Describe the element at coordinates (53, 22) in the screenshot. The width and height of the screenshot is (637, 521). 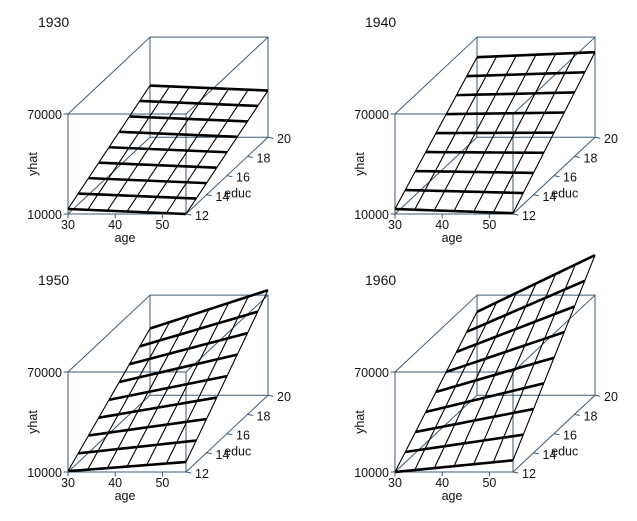
I see `panel-title: 1930` at that location.